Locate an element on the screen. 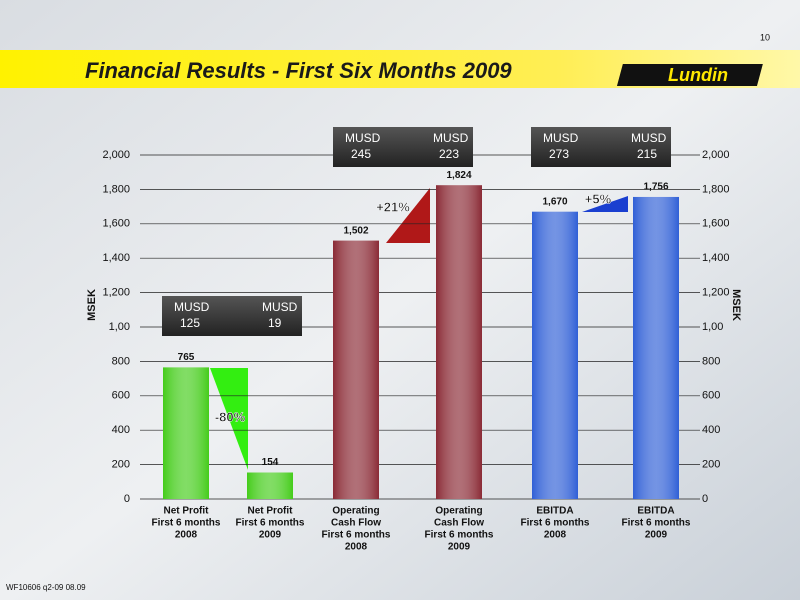  y2-tick-label: 200 is located at coordinates (711, 465).